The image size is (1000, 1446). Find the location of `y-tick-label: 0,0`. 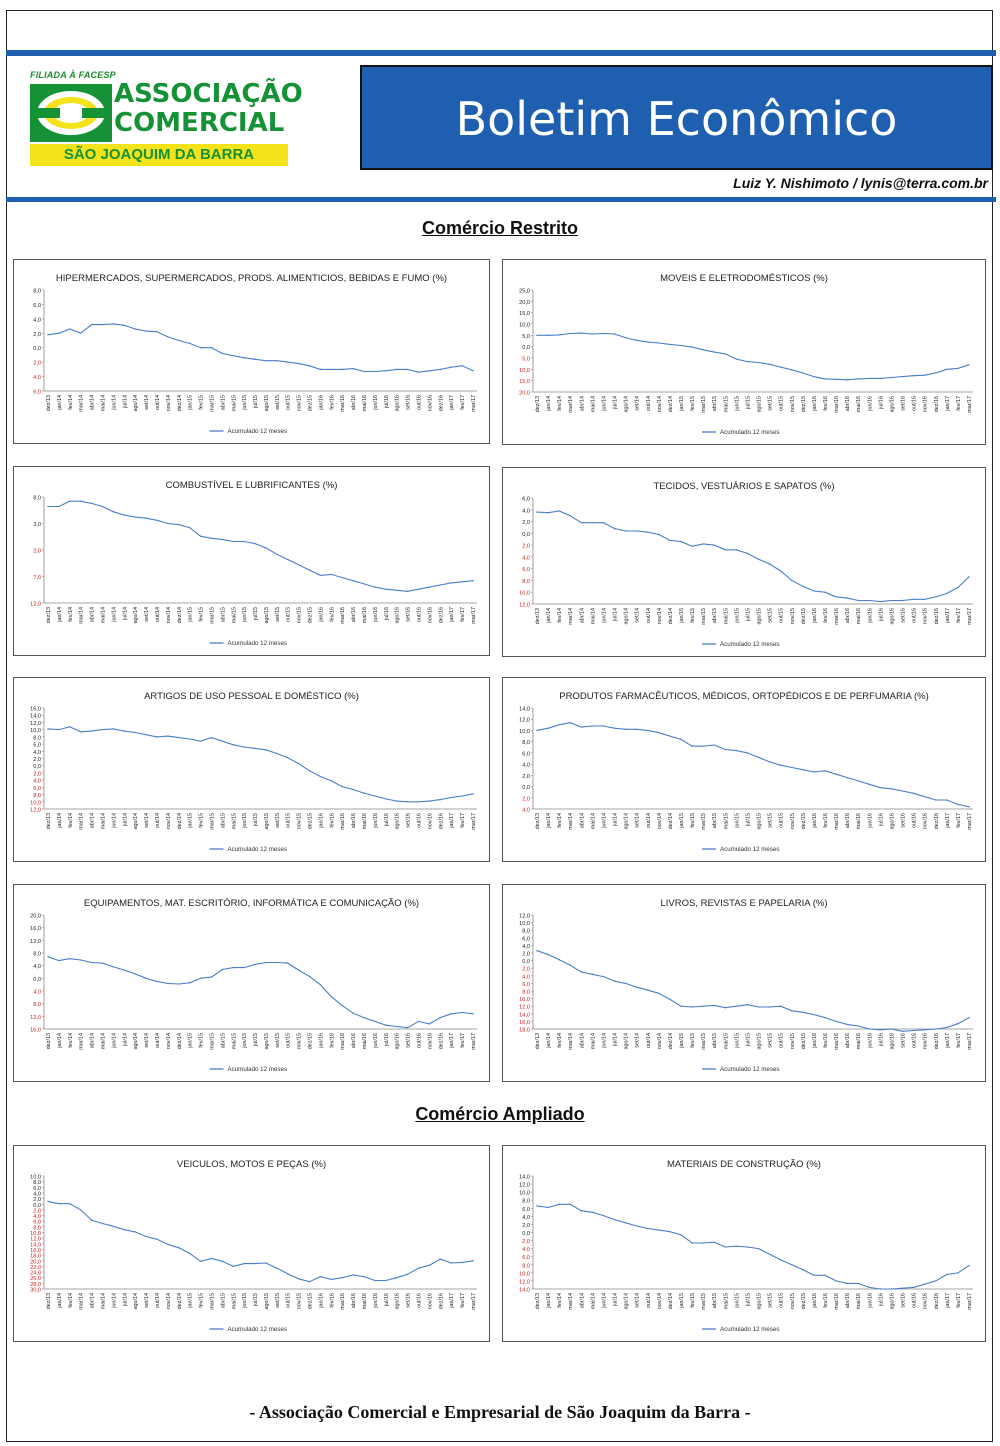

y-tick-label: 0,0 is located at coordinates (526, 1234).